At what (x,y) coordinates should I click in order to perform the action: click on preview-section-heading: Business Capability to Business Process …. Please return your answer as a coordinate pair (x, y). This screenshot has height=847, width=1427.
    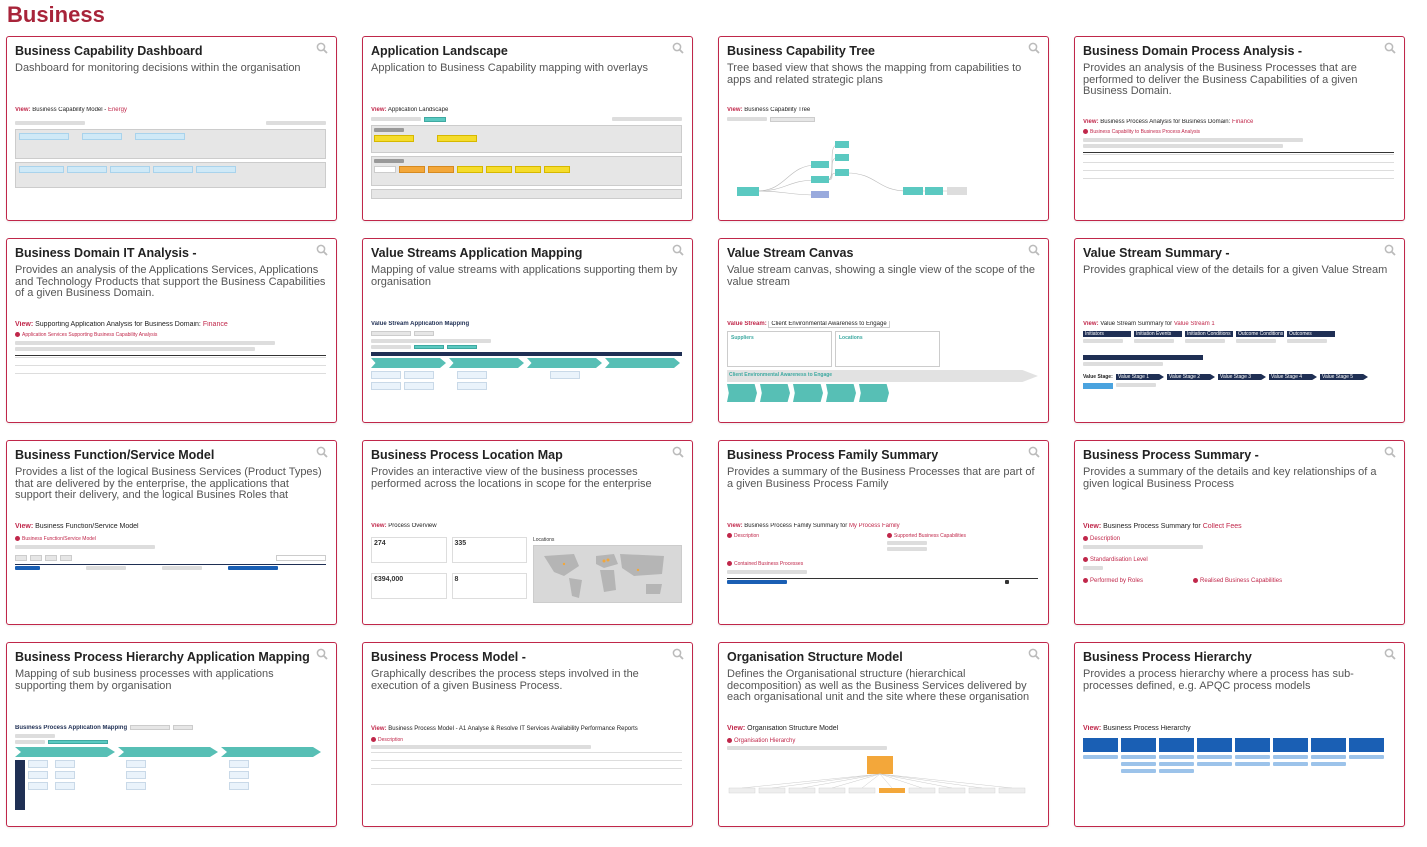
    Looking at the image, I should click on (1238, 132).